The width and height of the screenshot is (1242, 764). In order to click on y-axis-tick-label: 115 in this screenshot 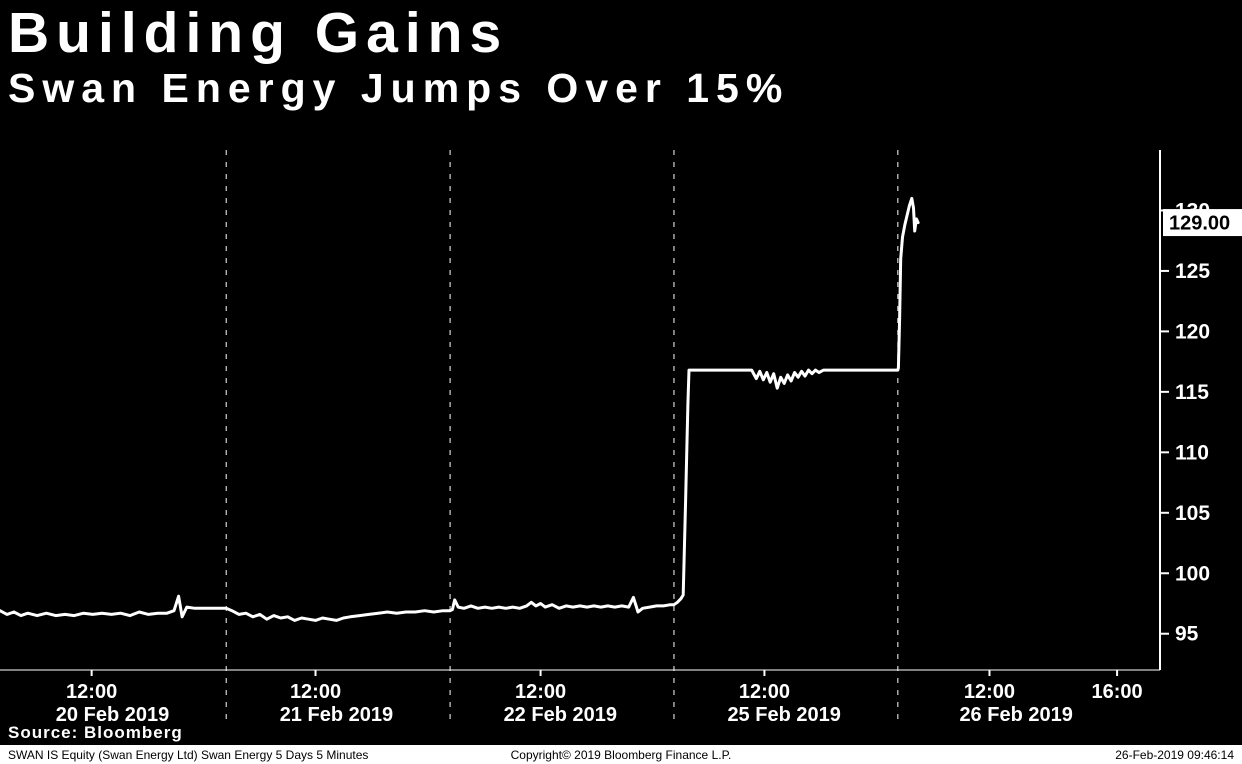, I will do `click(1192, 392)`.